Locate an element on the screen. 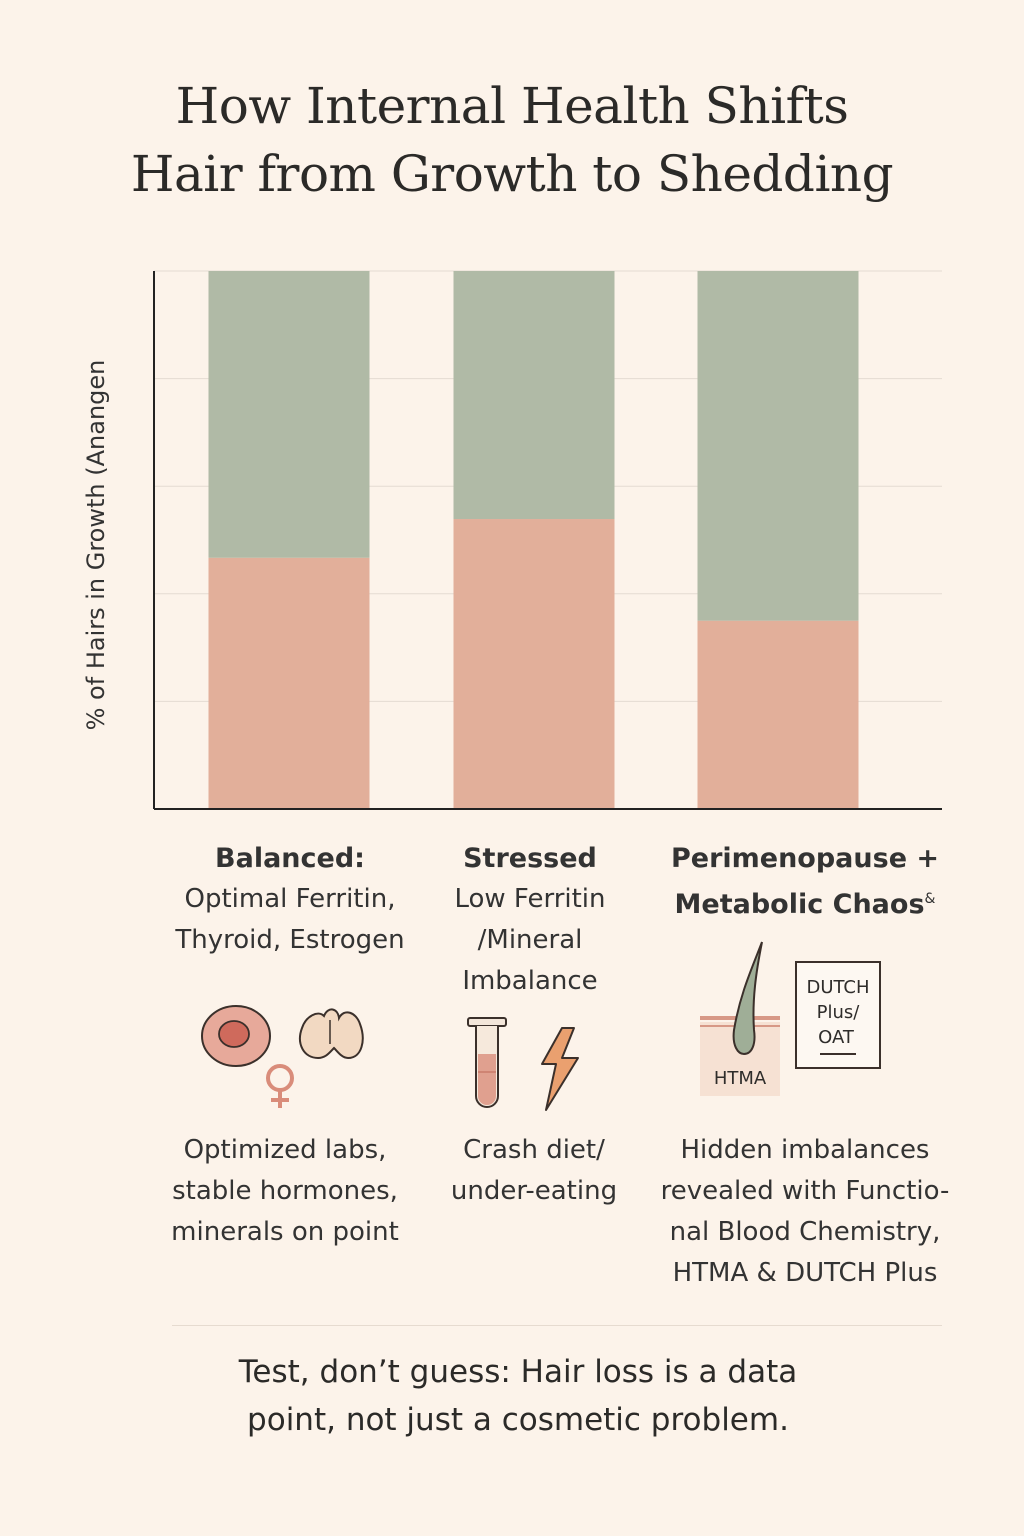 This screenshot has height=1536, width=1024. category-line: Optimal Ferritin, is located at coordinates (290, 899).